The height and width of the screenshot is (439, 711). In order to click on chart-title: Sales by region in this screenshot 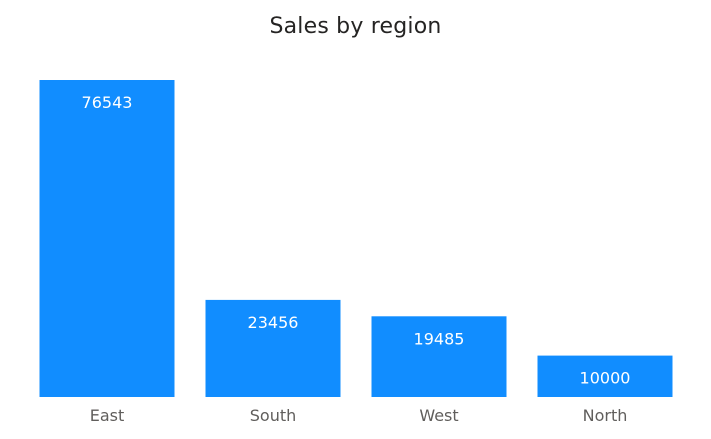, I will do `click(355, 26)`.